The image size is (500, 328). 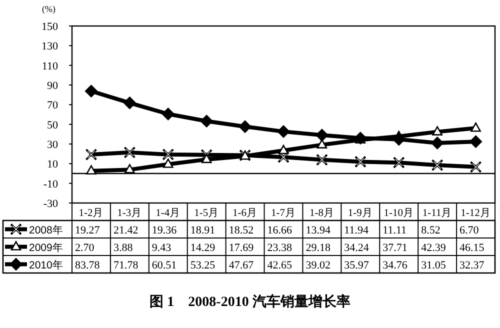 What do you see at coordinates (52, 125) in the screenshot?
I see `y-tick-label: 50` at bounding box center [52, 125].